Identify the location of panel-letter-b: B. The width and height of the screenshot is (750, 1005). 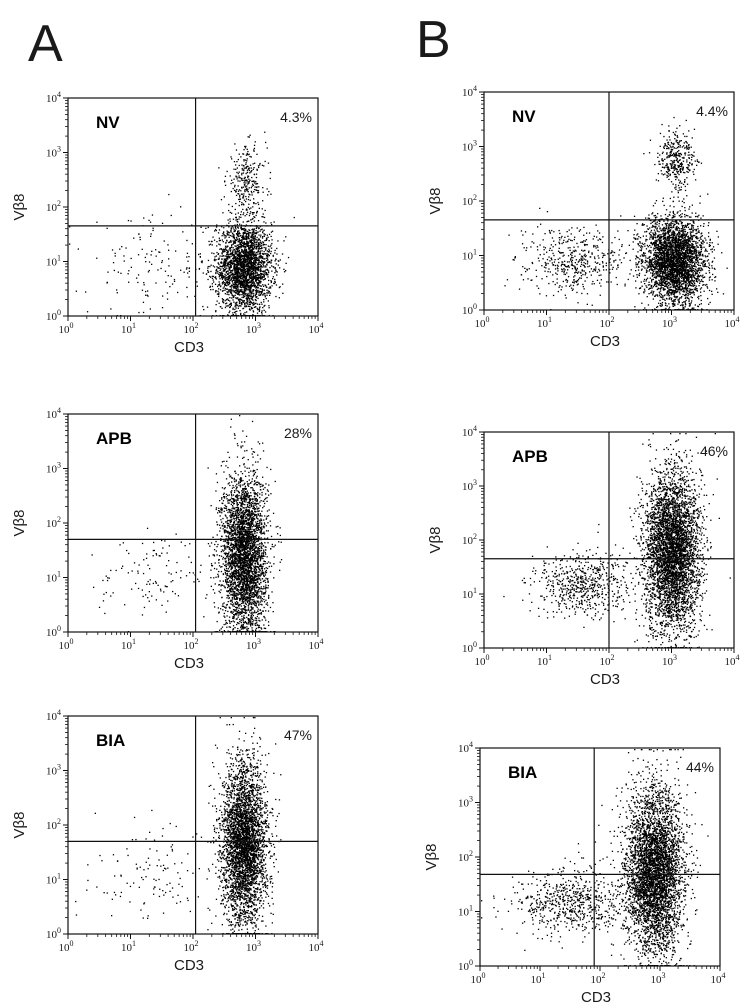
(433, 40).